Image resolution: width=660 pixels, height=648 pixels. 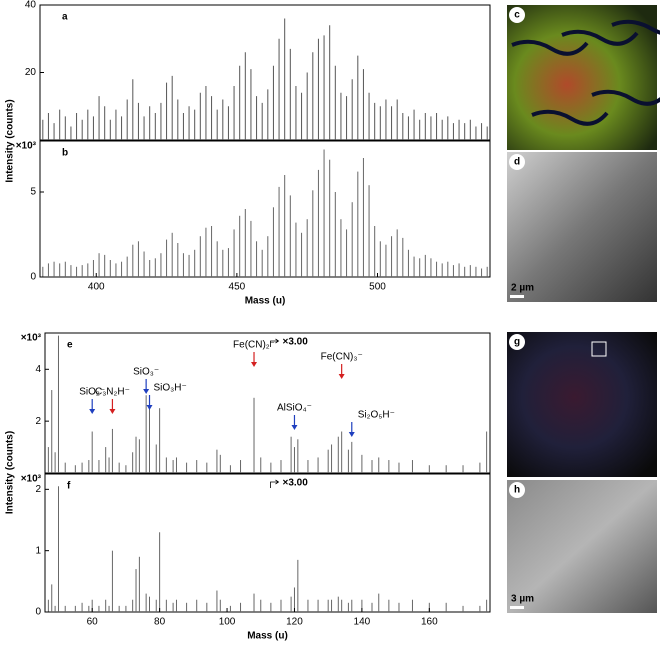 What do you see at coordinates (342, 357) in the screenshot?
I see `peak-annotation: Fe(CN)₃⁻` at bounding box center [342, 357].